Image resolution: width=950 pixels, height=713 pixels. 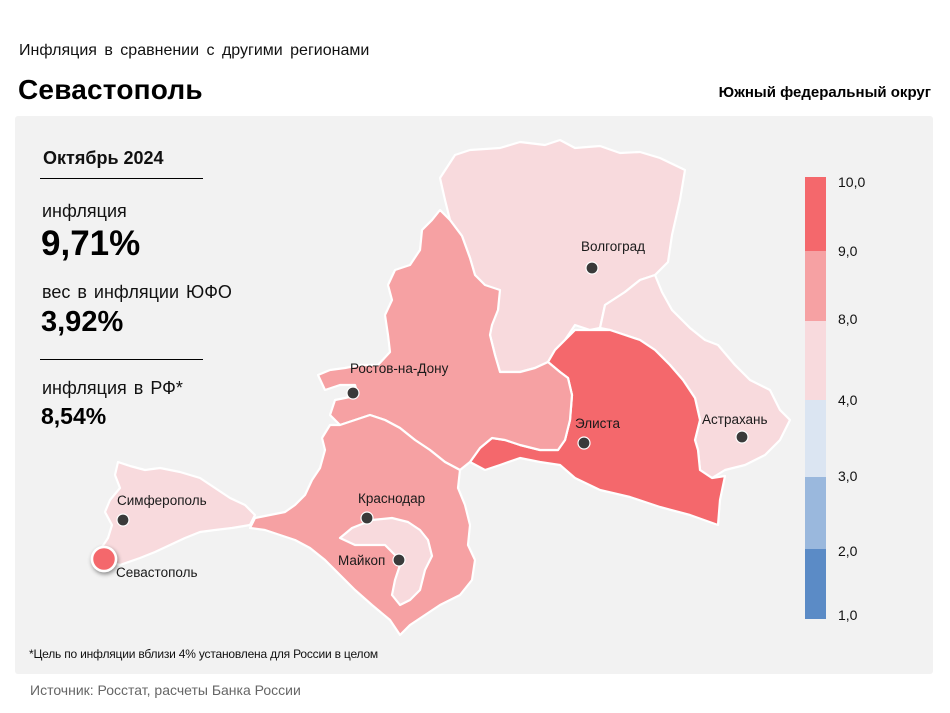 What do you see at coordinates (104, 559) in the screenshot?
I see `highlight-marker-icon` at bounding box center [104, 559].